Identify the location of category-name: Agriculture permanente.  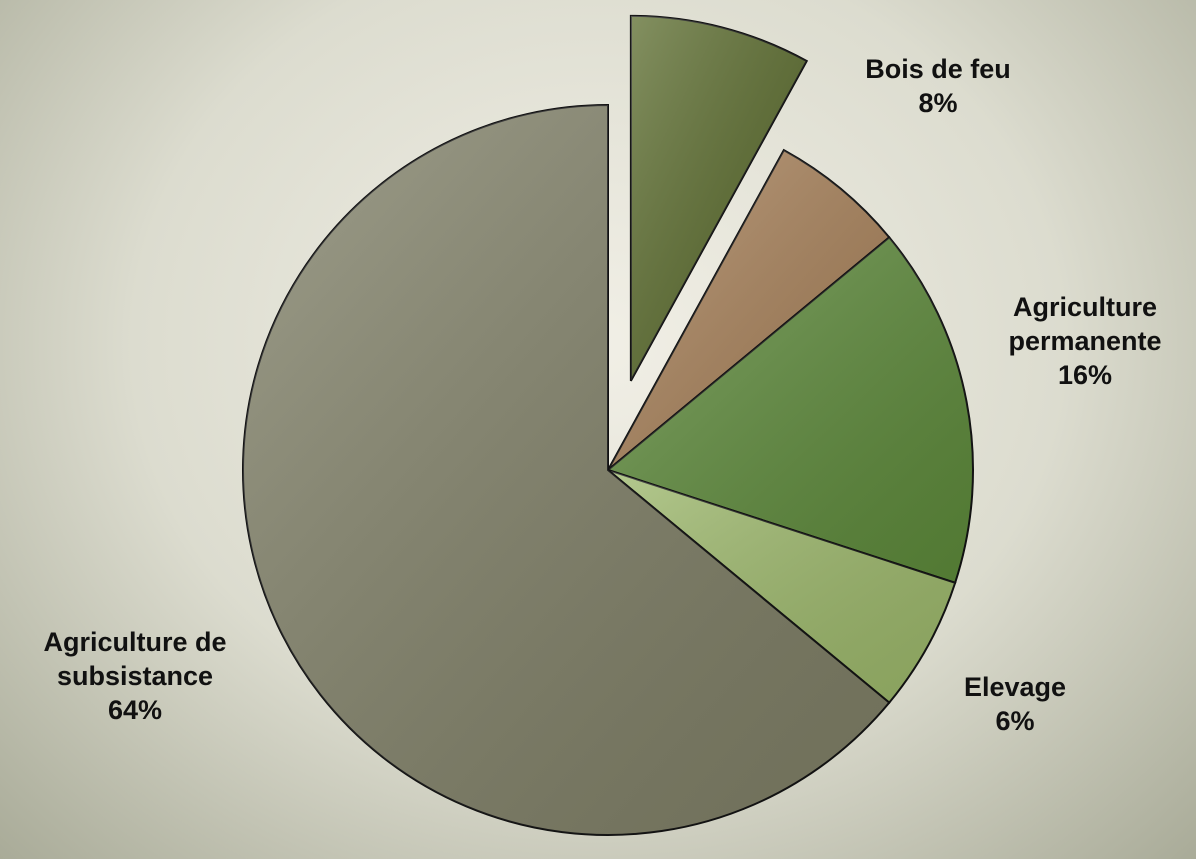
(1085, 324).